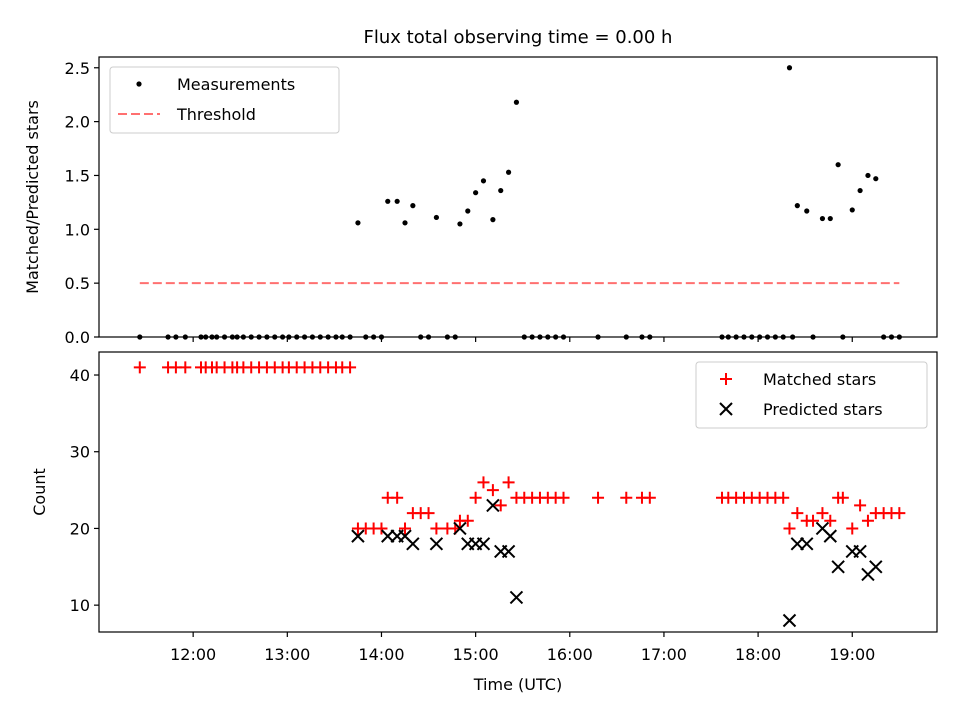 The width and height of the screenshot is (960, 720). What do you see at coordinates (77, 122) in the screenshot?
I see `top-ytick-label: 2.0` at bounding box center [77, 122].